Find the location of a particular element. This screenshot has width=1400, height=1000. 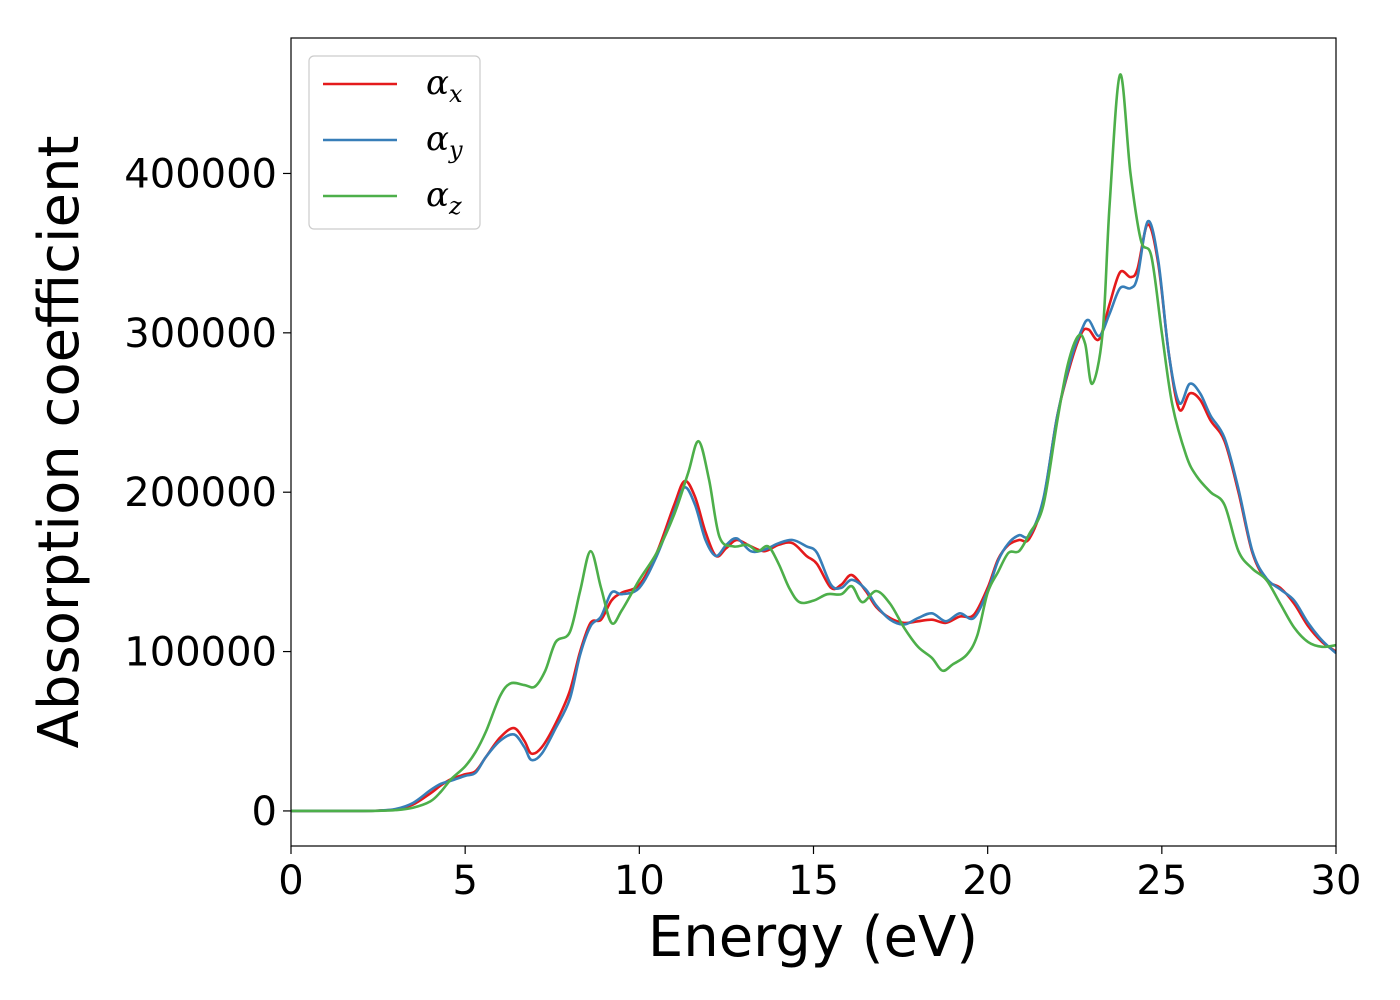

y-axis: 0 100000 200000 300000 400000 is located at coordinates (207, 493).